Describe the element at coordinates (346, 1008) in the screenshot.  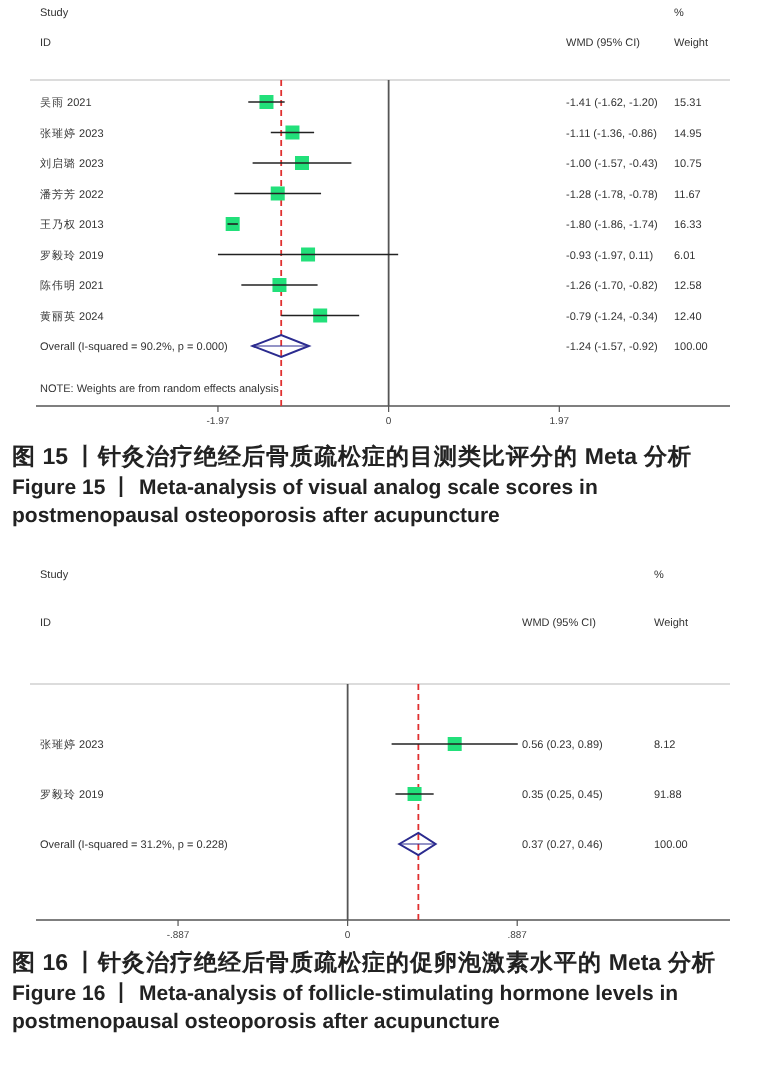
I see `text: Figure 16 丨 Meta-analysis of follicle-stimulating hormone levels in postmenopausal osteoporosis after acupuncture` at that location.